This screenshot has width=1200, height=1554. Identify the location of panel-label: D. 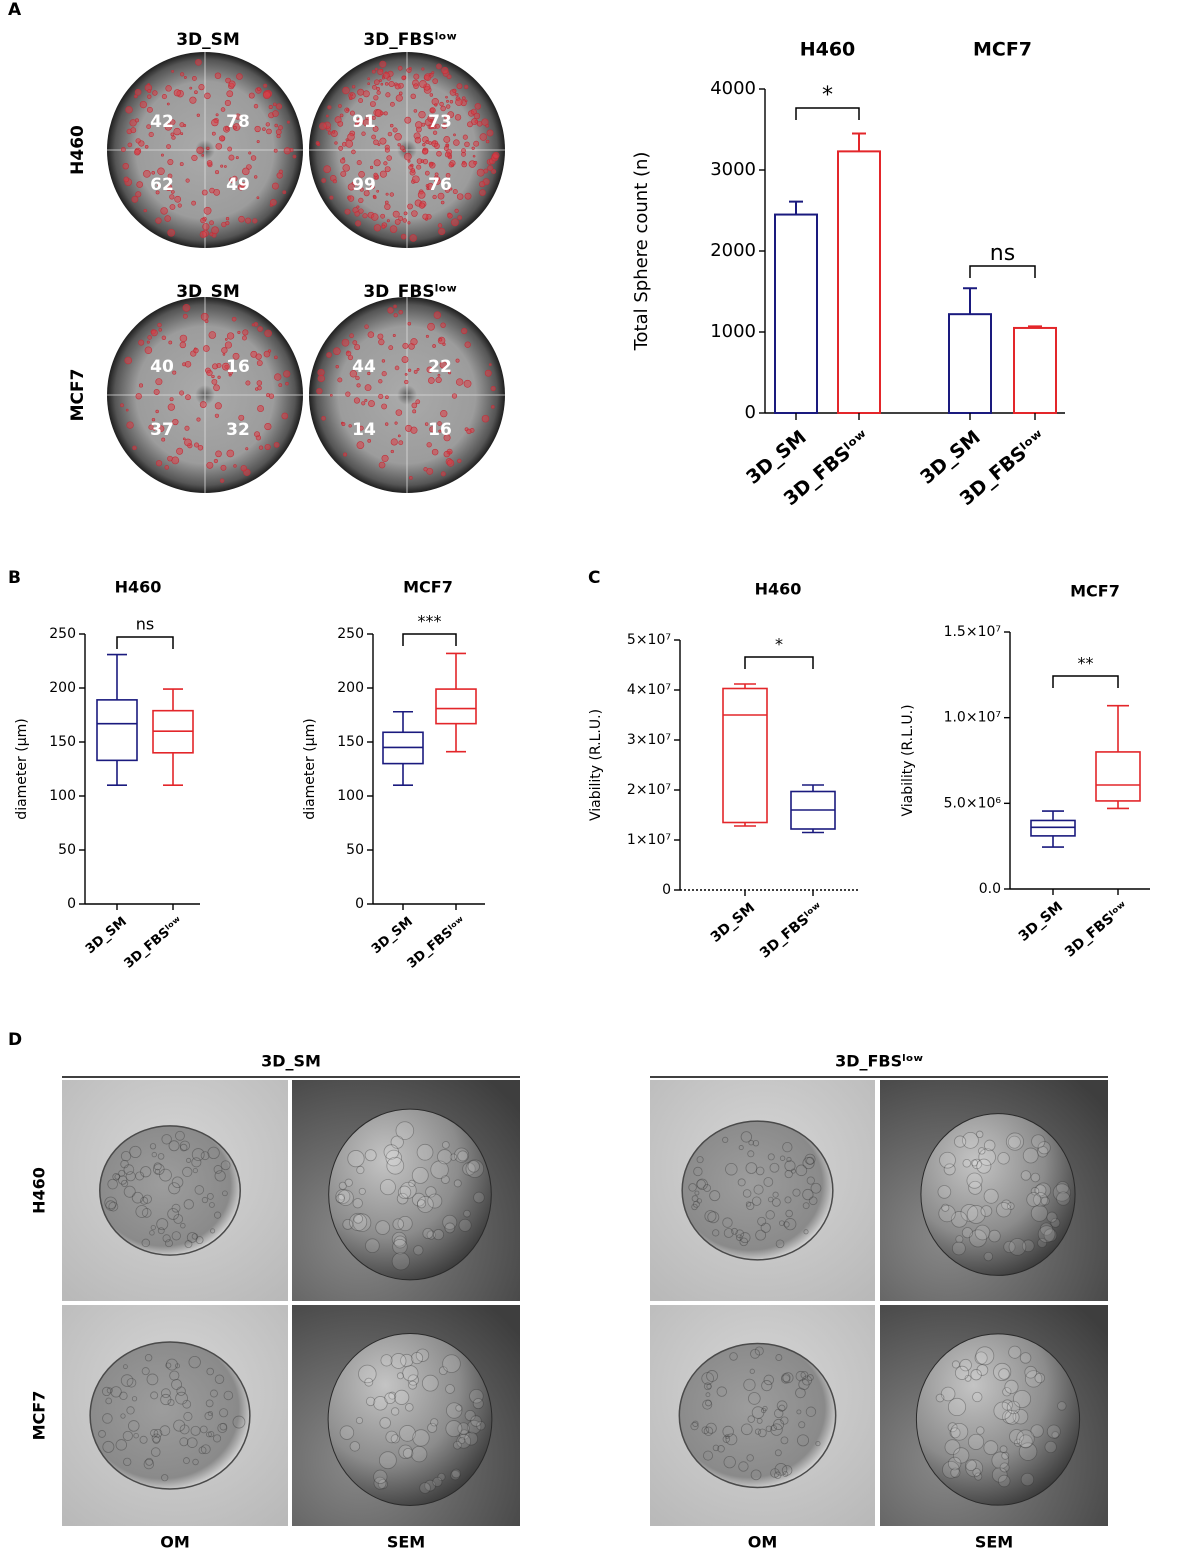
(15, 1040).